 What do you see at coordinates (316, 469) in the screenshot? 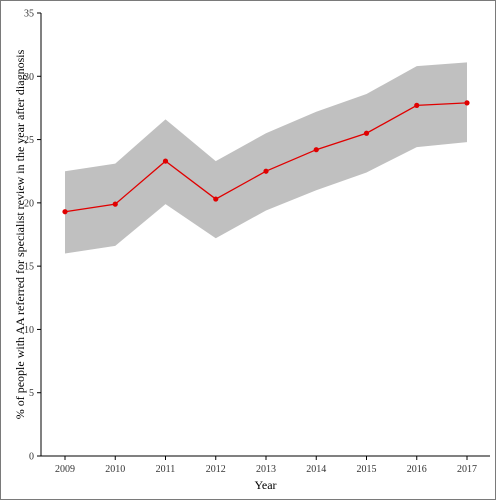
I see `x-tick-label: 2014` at bounding box center [316, 469].